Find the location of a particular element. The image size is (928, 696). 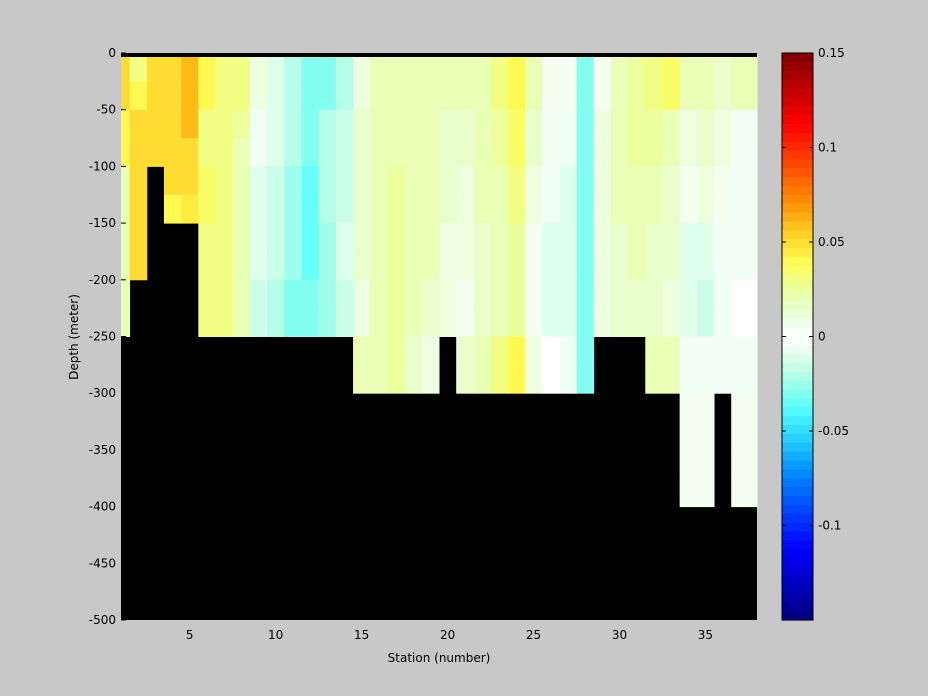

colorbar-tick-label: 0.15 is located at coordinates (831, 53).